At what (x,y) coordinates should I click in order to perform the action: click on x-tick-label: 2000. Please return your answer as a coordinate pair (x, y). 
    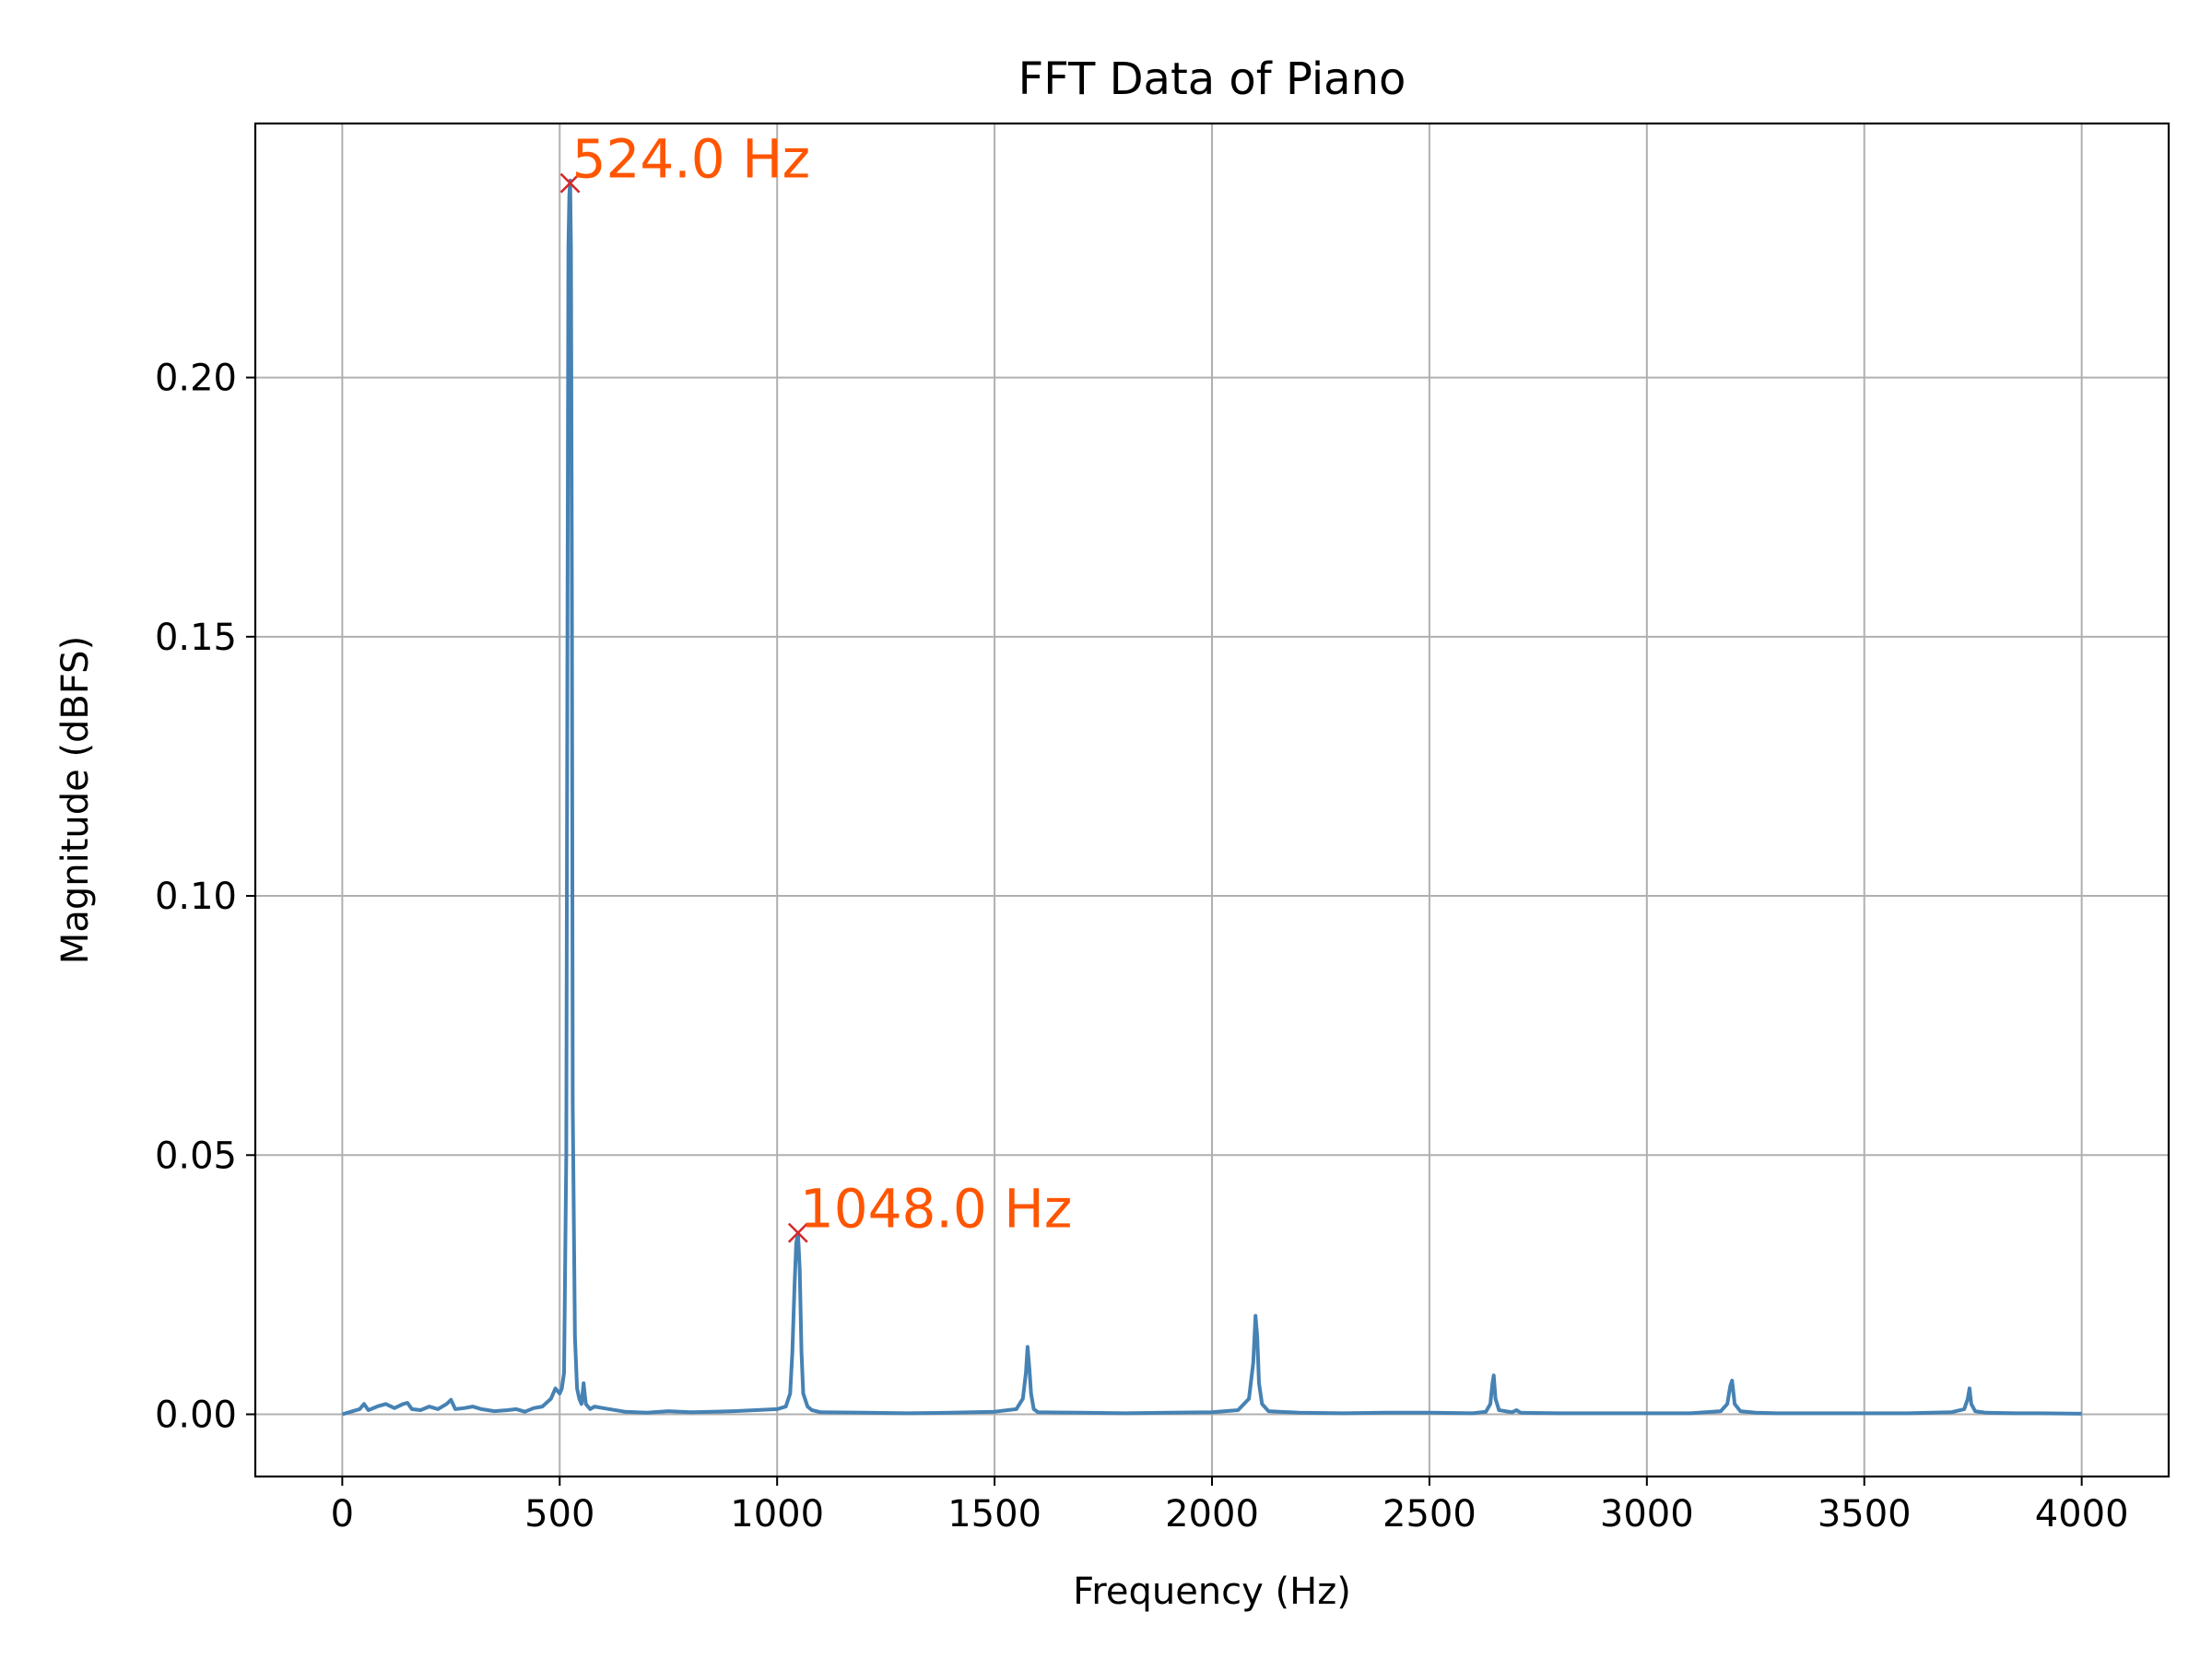
    Looking at the image, I should click on (1212, 1514).